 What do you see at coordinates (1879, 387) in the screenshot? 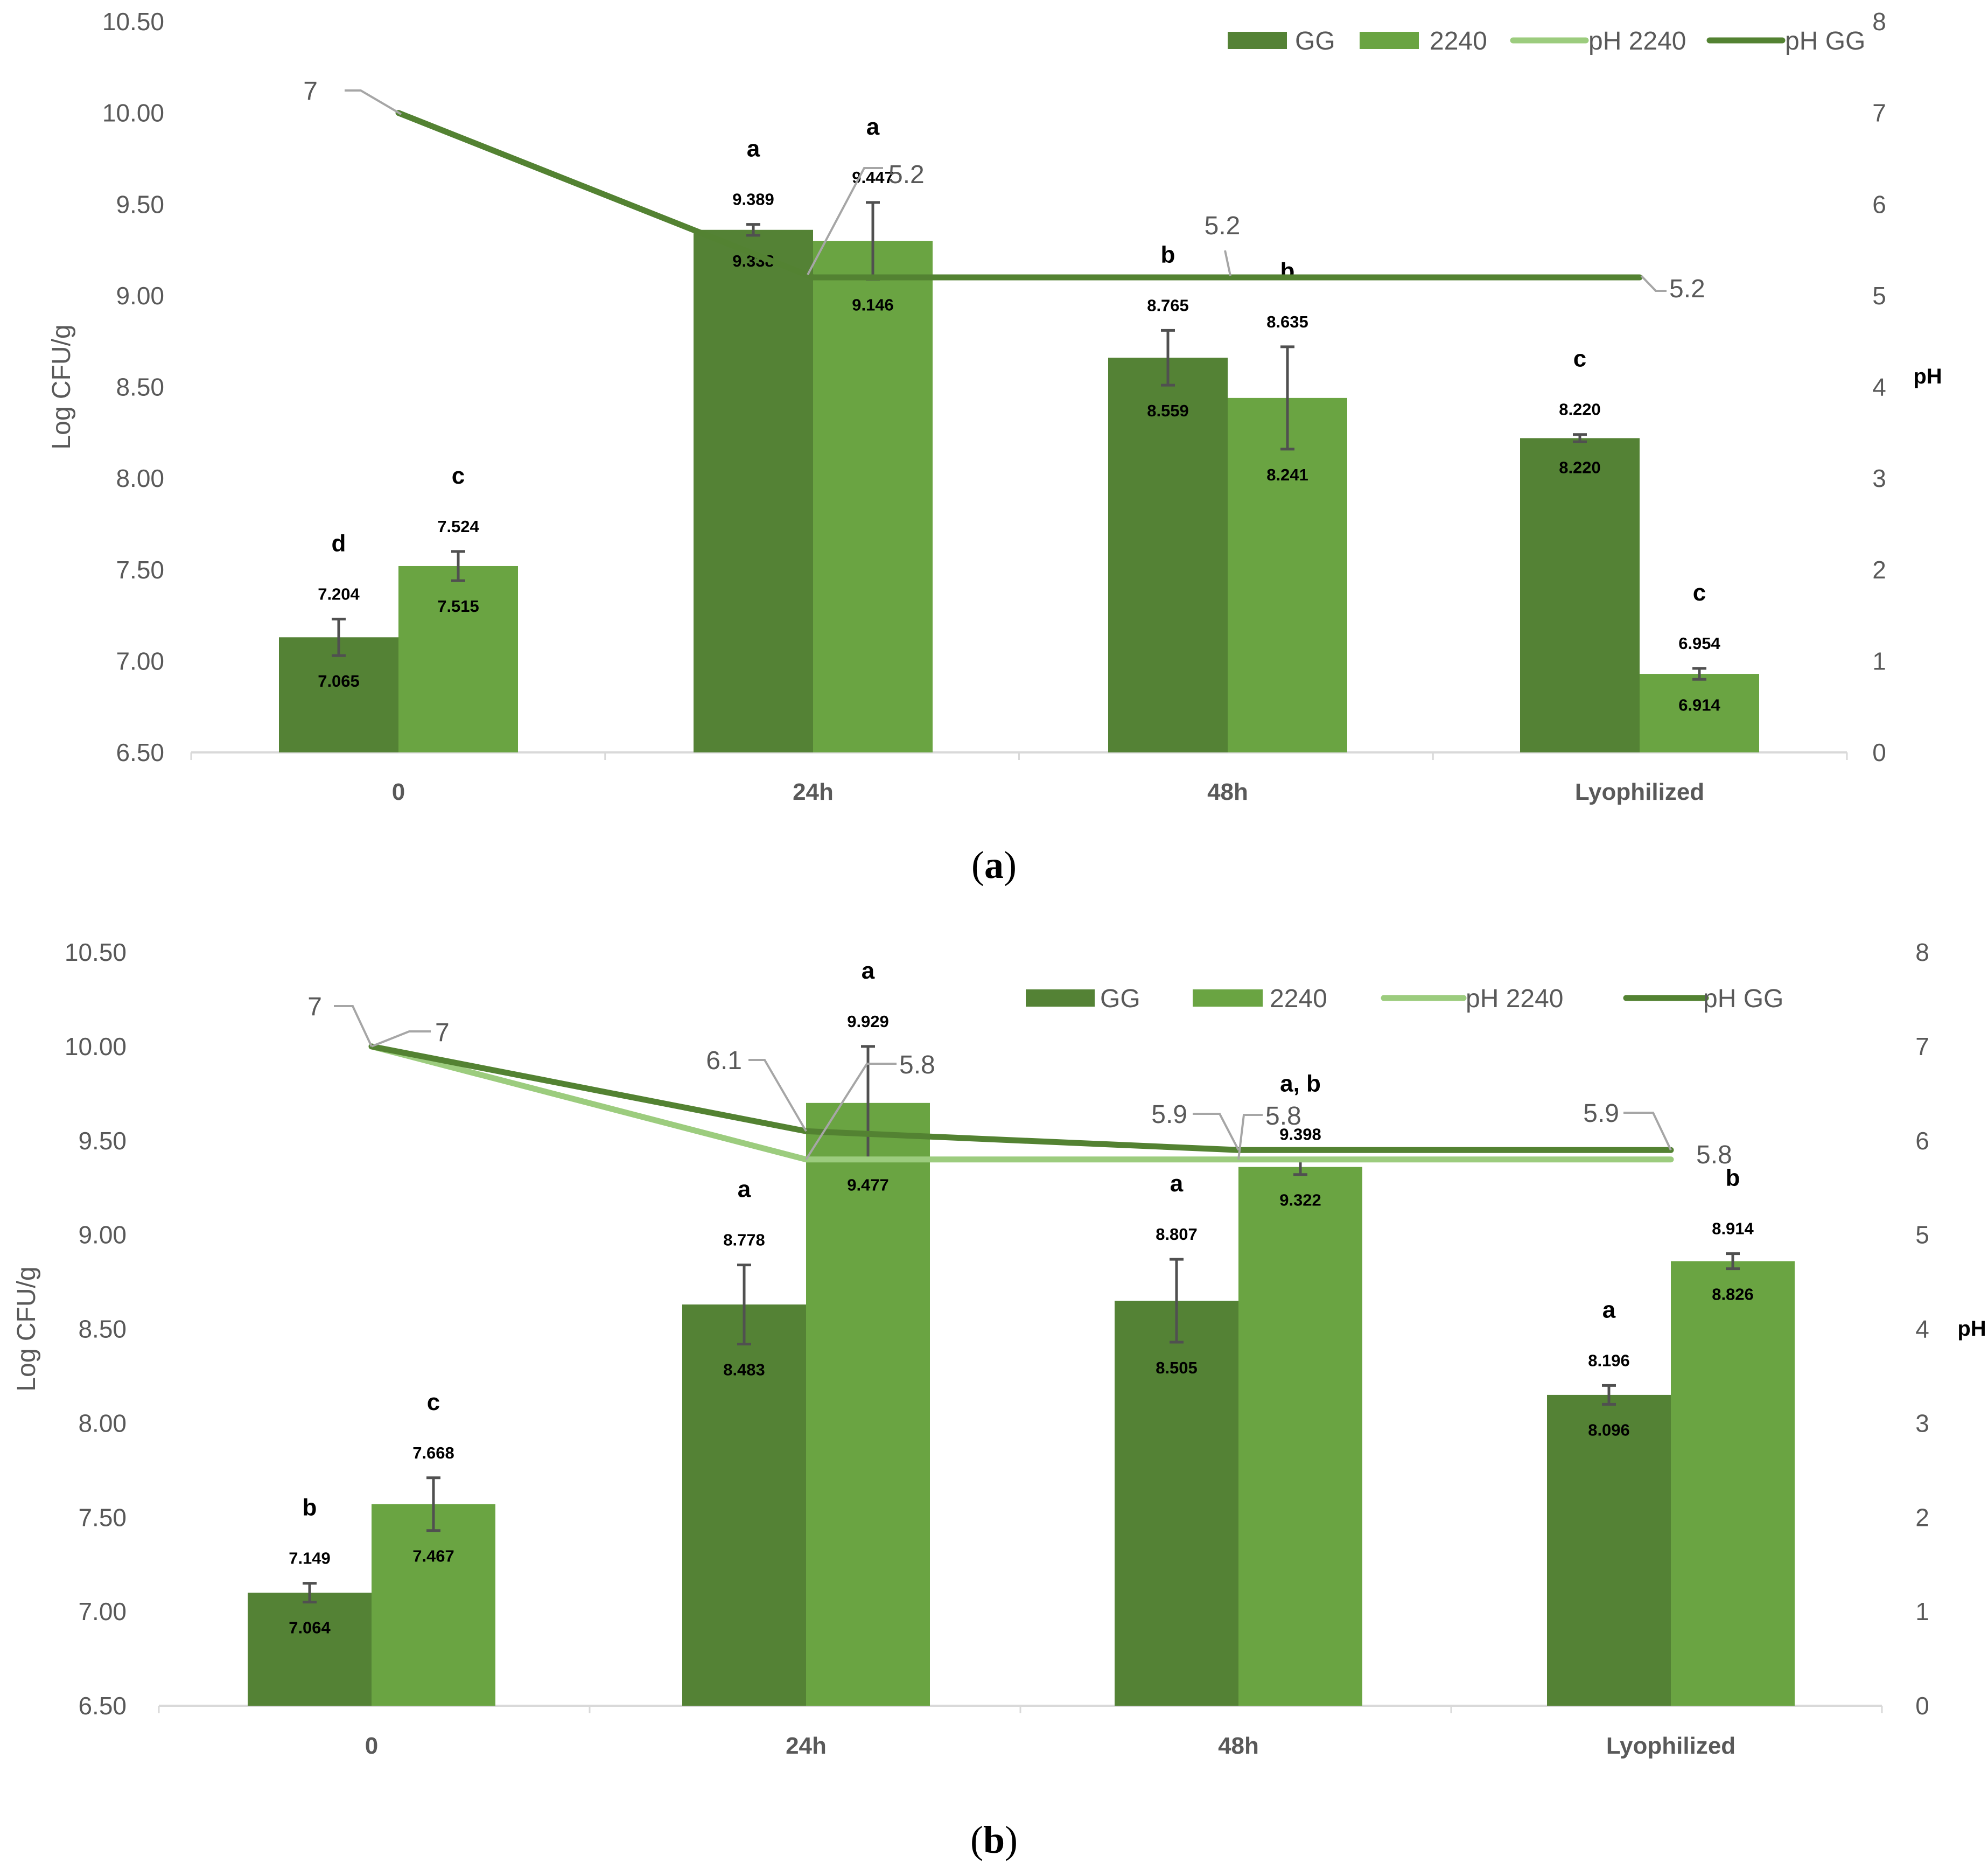
I see `y2-tick-label: 4` at bounding box center [1879, 387].